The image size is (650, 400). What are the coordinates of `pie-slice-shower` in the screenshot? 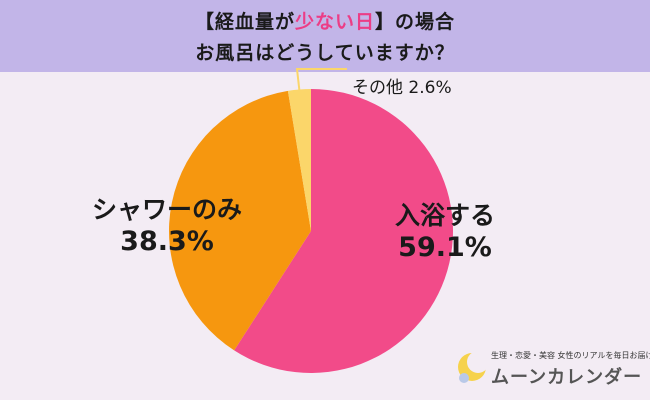 It's located at (240, 220).